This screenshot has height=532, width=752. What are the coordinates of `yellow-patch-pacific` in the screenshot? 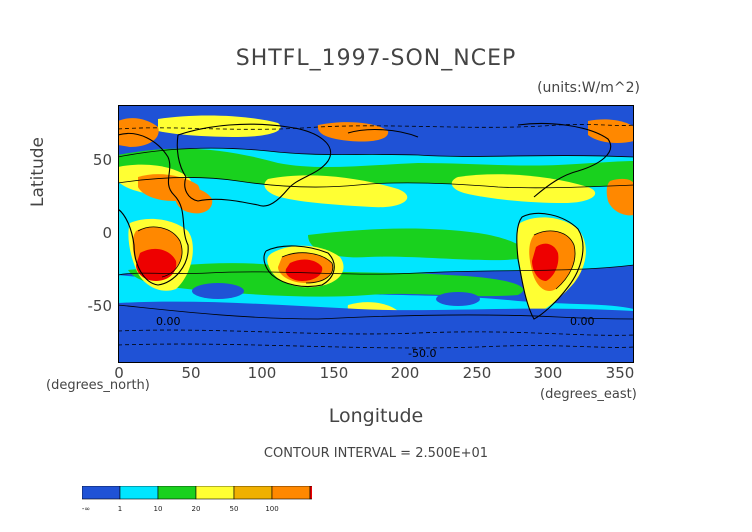 It's located at (523, 188).